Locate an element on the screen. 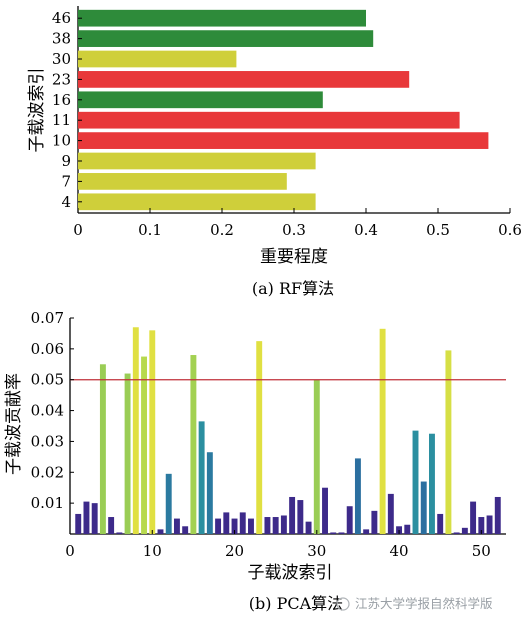 Image resolution: width=527 pixels, height=622 pixels. chart-a-category-label: 9 is located at coordinates (66, 161).